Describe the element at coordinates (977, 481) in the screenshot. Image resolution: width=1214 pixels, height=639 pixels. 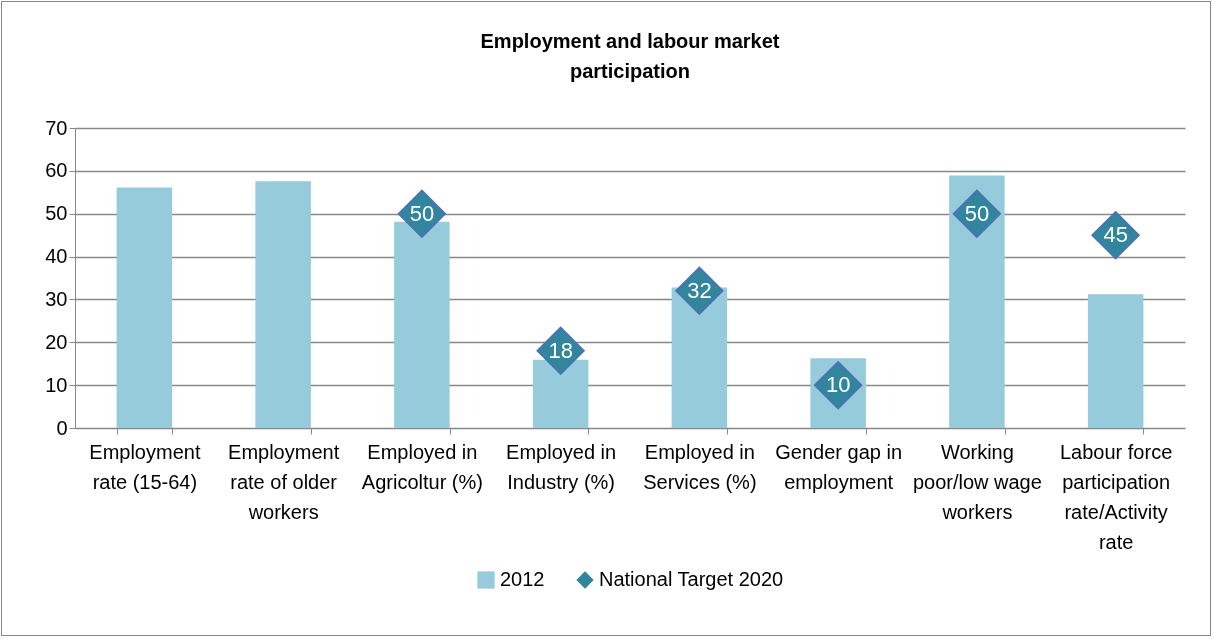
I see `x-tick-label: Working poor/low wage workers` at that location.